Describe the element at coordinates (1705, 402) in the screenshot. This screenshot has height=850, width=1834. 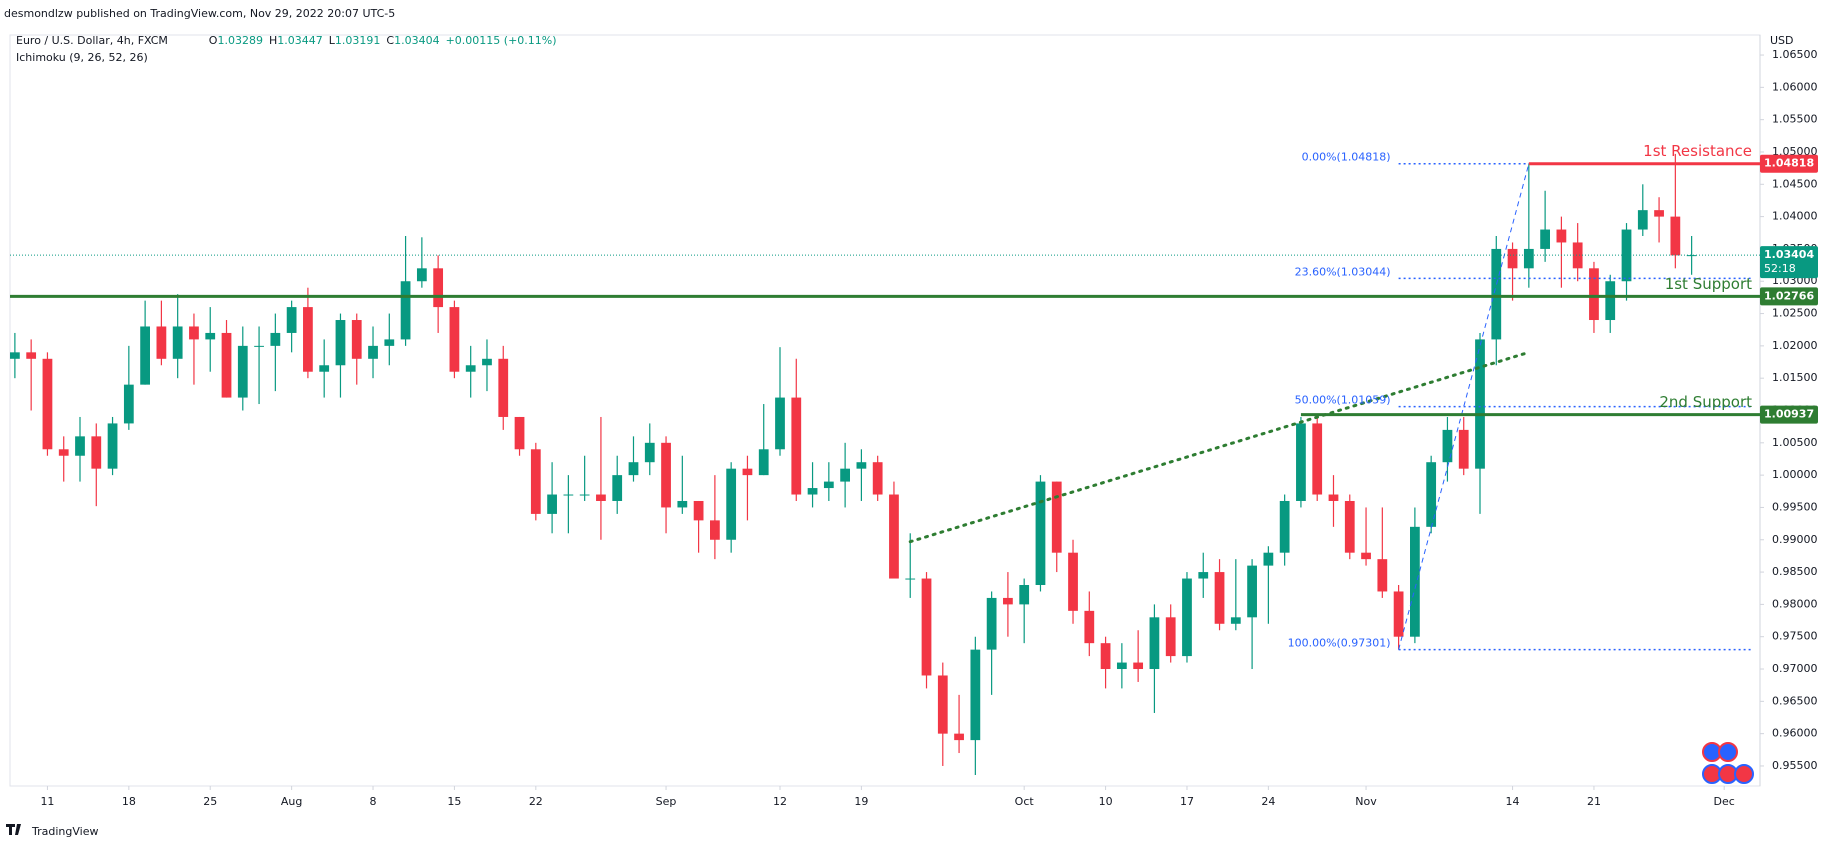
I see `level-name: 2nd Support` at that location.